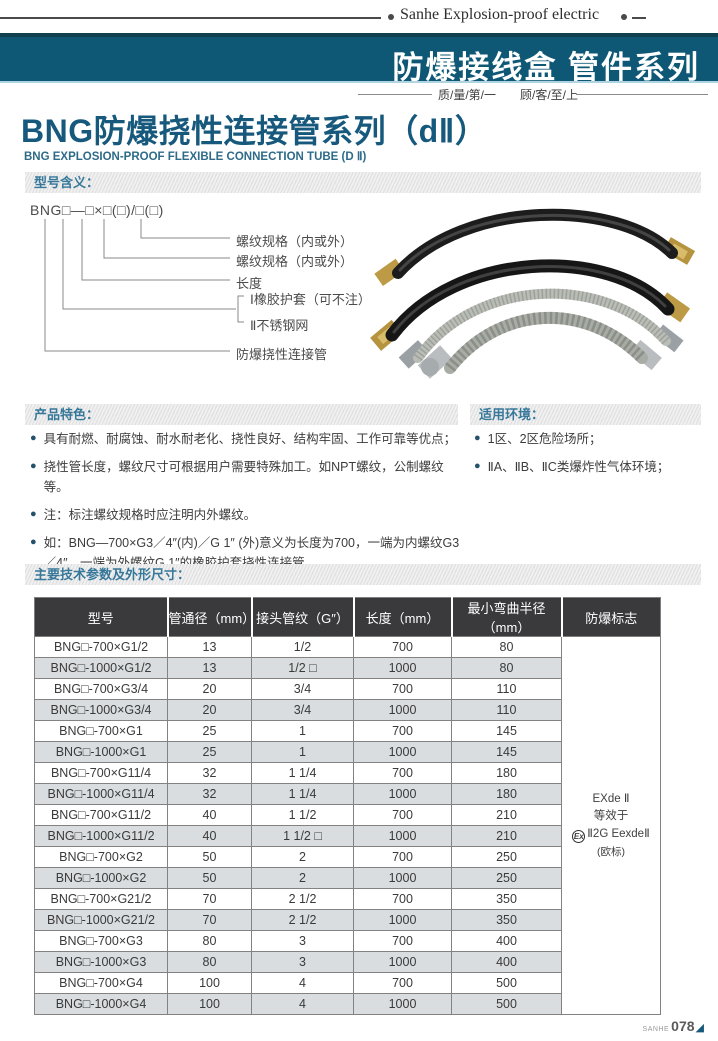 This screenshot has height=1041, width=718. Describe the element at coordinates (611, 816) in the screenshot. I see `ex-mark-line: 等效于` at that location.